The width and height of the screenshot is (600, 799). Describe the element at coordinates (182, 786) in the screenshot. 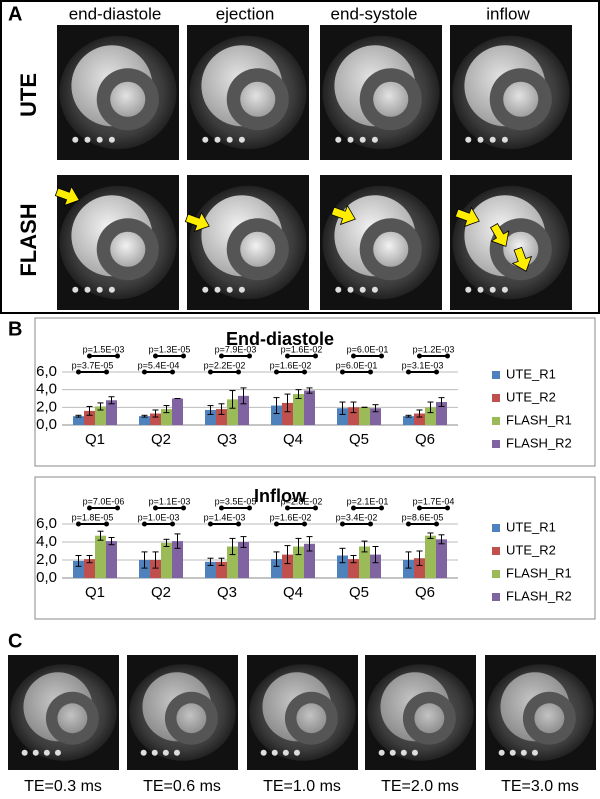

I see `te-label: TE=0.6 ms` at that location.